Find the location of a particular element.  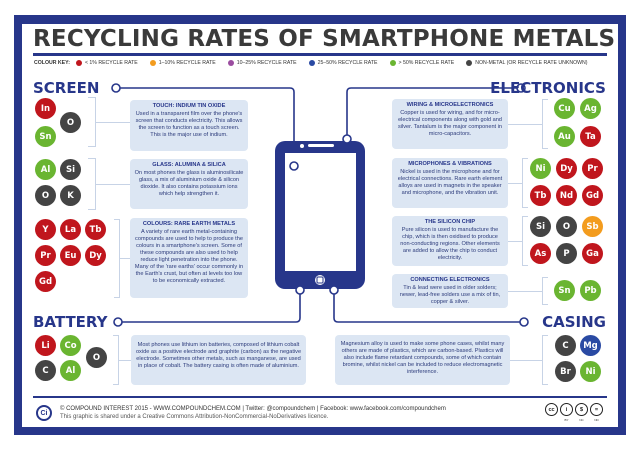

key-item-orange: 1–10% RECYCLE RATE is located at coordinates (182, 63).